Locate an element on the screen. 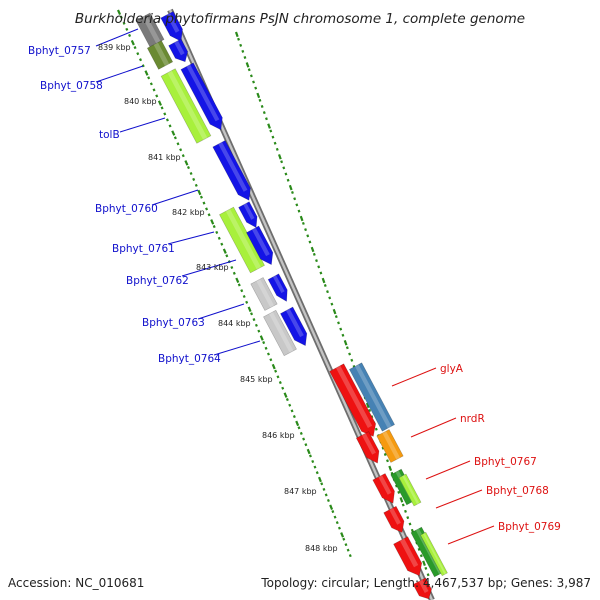 This screenshot has height=600, width=600. right-gene-label: Bphyt_0768 is located at coordinates (492, 497).